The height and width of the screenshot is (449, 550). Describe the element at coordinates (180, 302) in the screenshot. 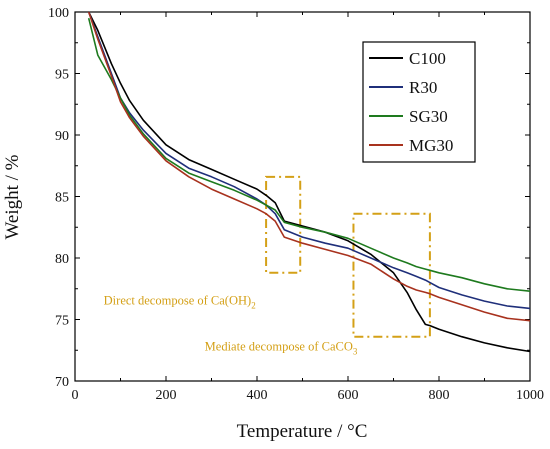

I see `annotation-label-1: Direct decompose of Ca(OH)2` at that location.